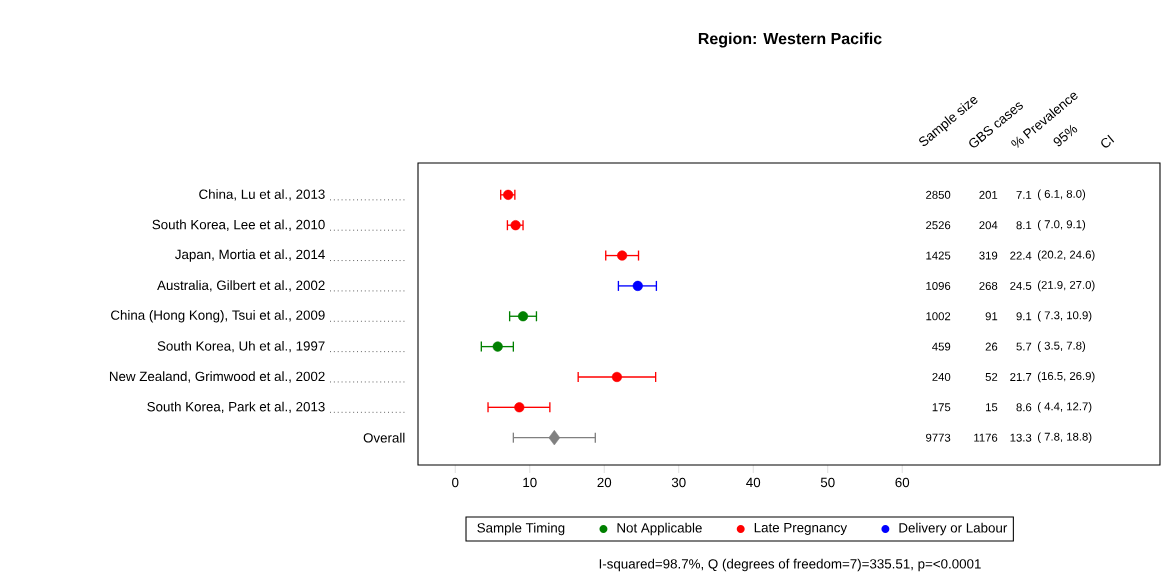 The height and width of the screenshot is (588, 1171). What do you see at coordinates (241, 346) in the screenshot?
I see `y-tick-label: South Korea, Uh et al., 1997` at bounding box center [241, 346].